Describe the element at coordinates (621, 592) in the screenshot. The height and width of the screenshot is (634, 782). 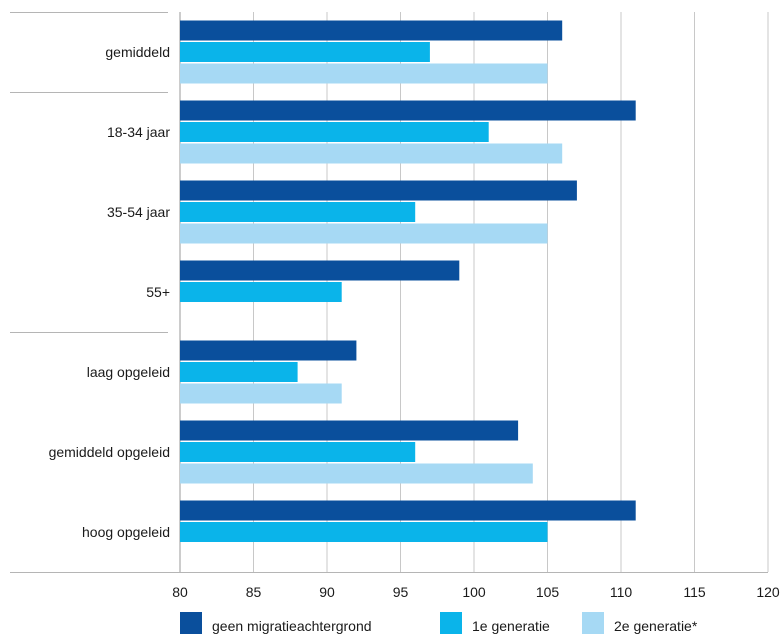
I see `x-tick-label: 110` at that location.